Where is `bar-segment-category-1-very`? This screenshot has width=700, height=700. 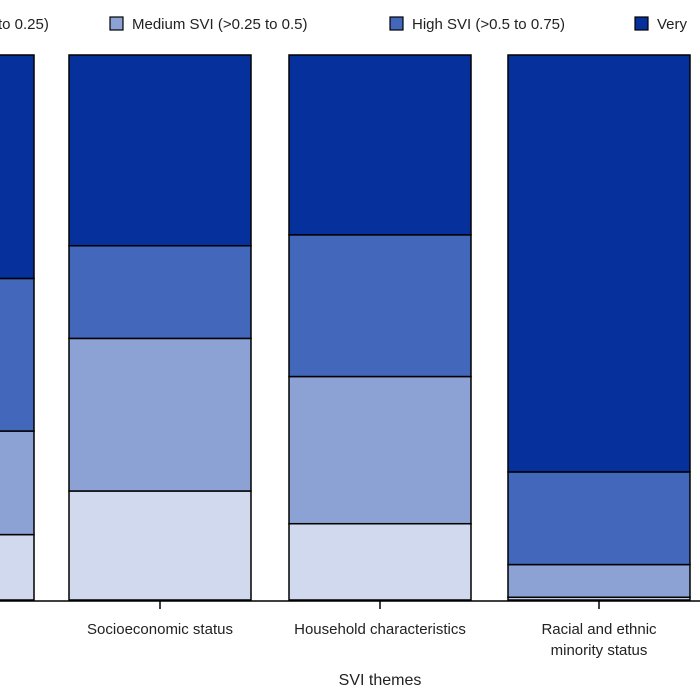
bar-segment-category-1-very is located at coordinates (17, 167).